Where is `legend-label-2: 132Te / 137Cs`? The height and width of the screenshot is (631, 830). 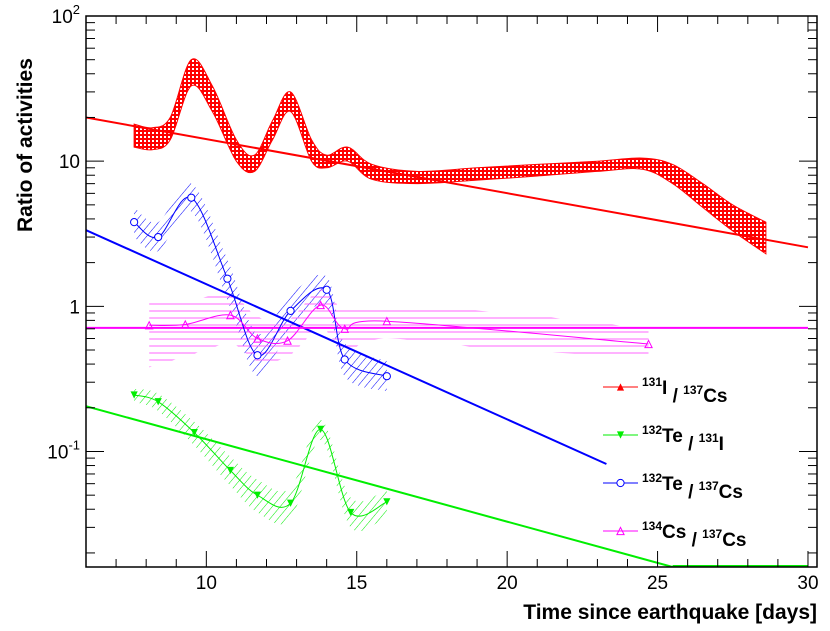
legend-label-2: 132Te / 137Cs is located at coordinates (692, 487).